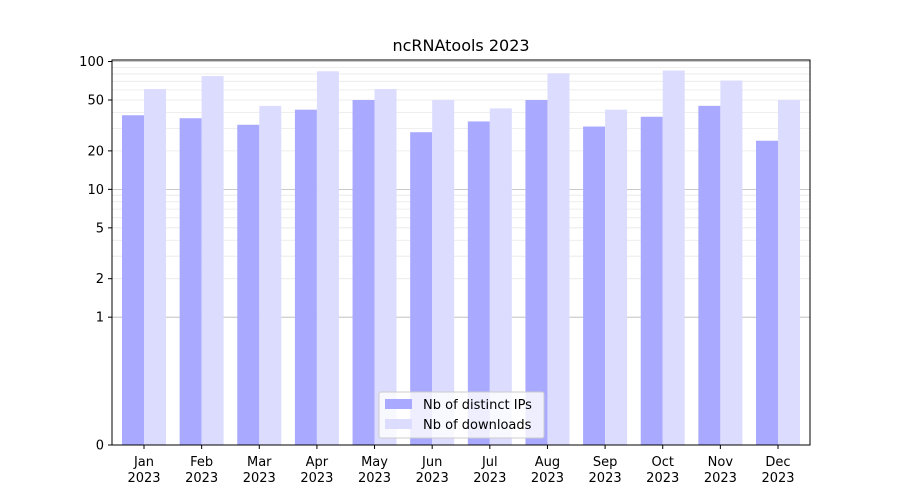 The width and height of the screenshot is (900, 500). What do you see at coordinates (190, 282) in the screenshot?
I see `bar-distinct-ips-feb` at bounding box center [190, 282].